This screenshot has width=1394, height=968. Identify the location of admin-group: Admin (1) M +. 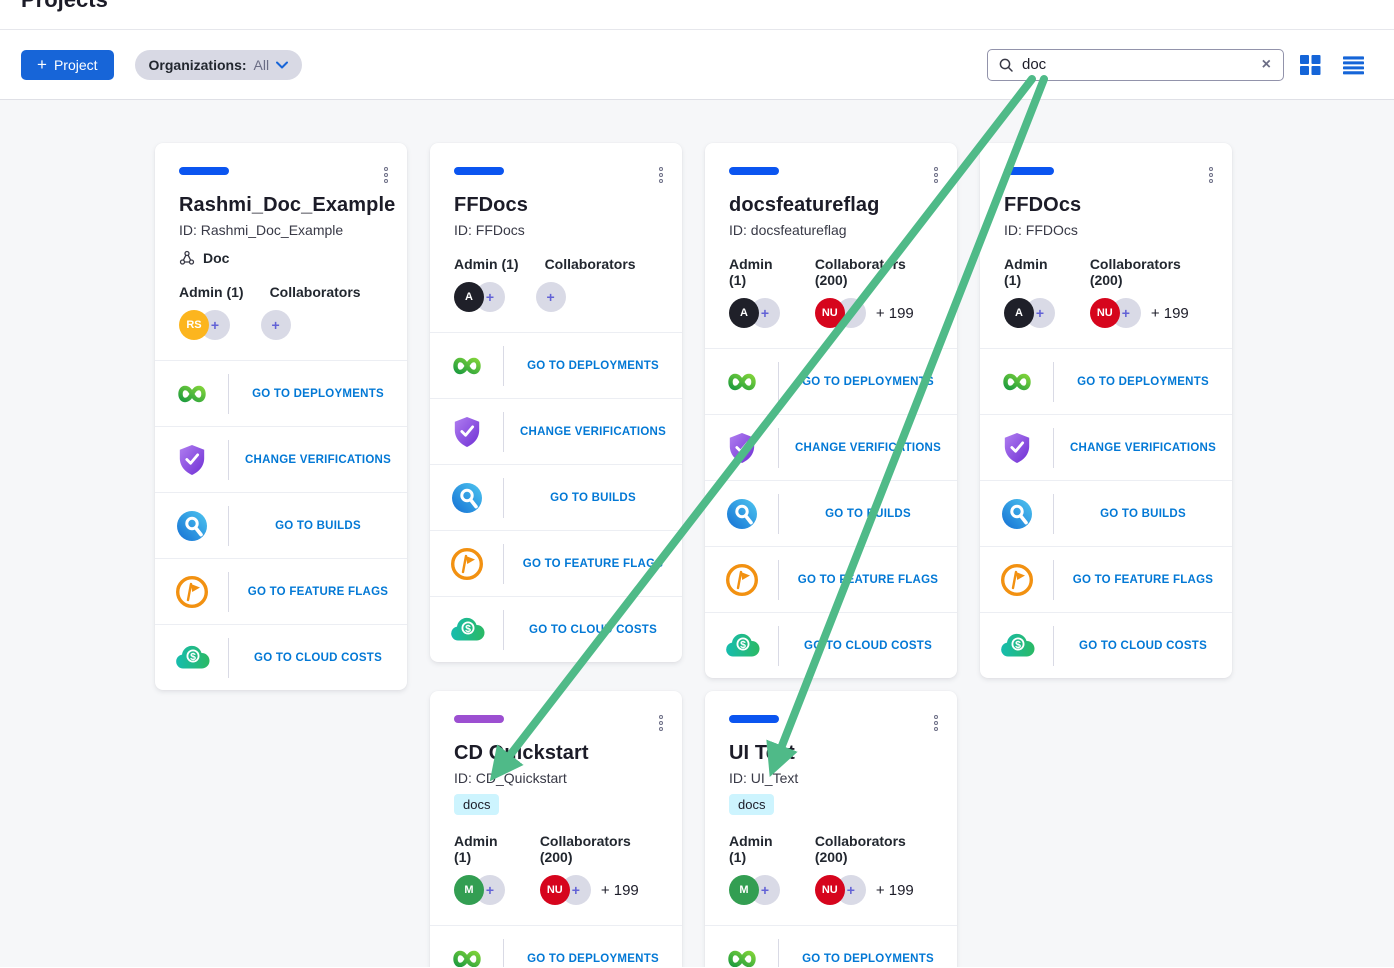
(759, 869).